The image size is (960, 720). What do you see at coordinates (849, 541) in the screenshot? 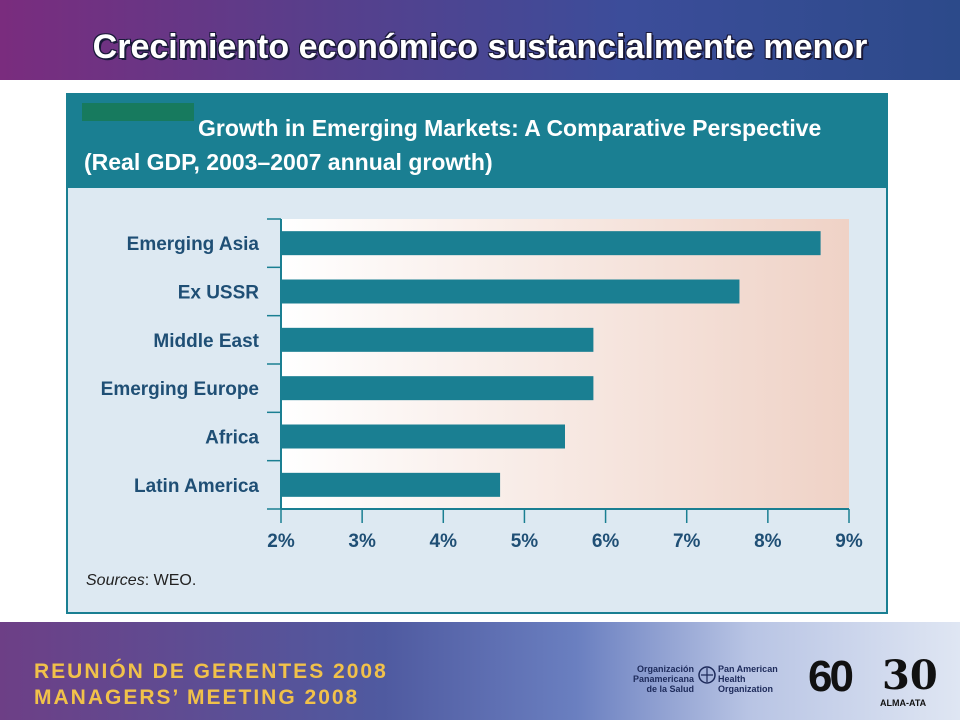
I see `x-tick-label: 9%` at bounding box center [849, 541].